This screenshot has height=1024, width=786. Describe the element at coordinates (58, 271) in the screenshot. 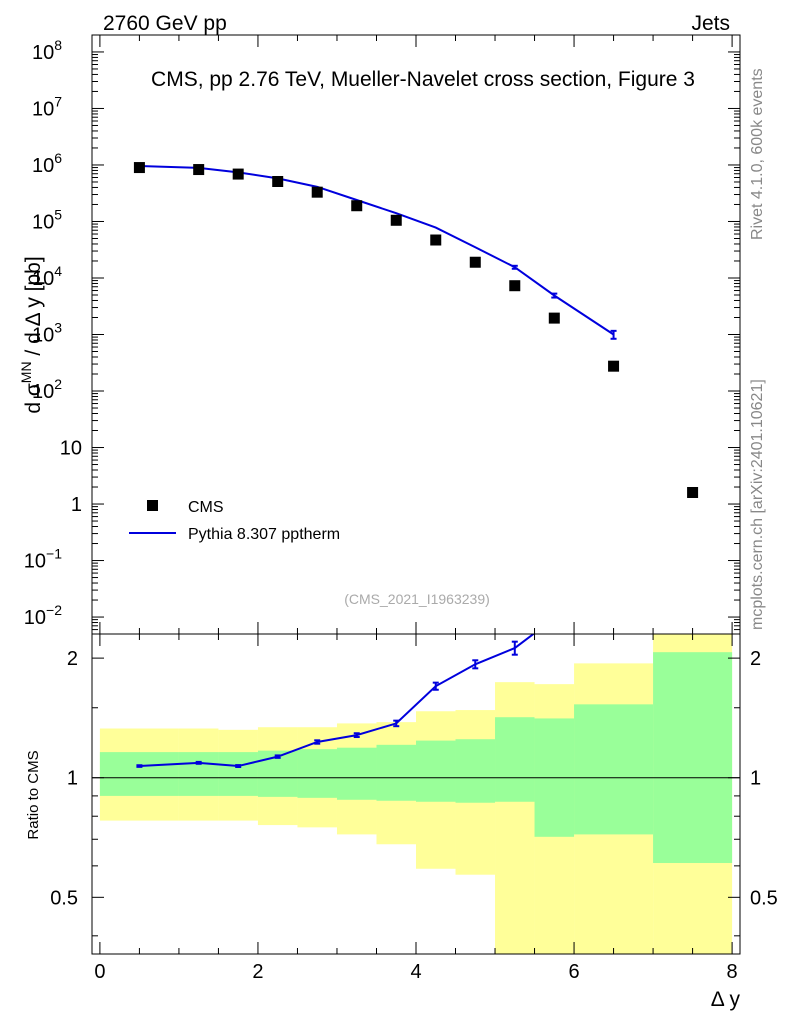

I see `y-tick-label-exponent: 4` at that location.